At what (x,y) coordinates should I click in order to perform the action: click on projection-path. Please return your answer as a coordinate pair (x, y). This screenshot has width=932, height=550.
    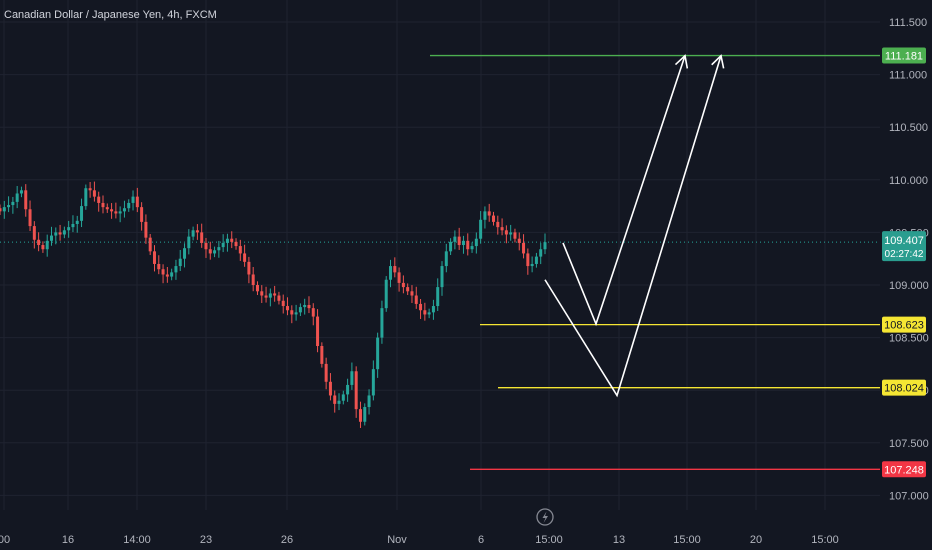
    Looking at the image, I should click on (624, 191).